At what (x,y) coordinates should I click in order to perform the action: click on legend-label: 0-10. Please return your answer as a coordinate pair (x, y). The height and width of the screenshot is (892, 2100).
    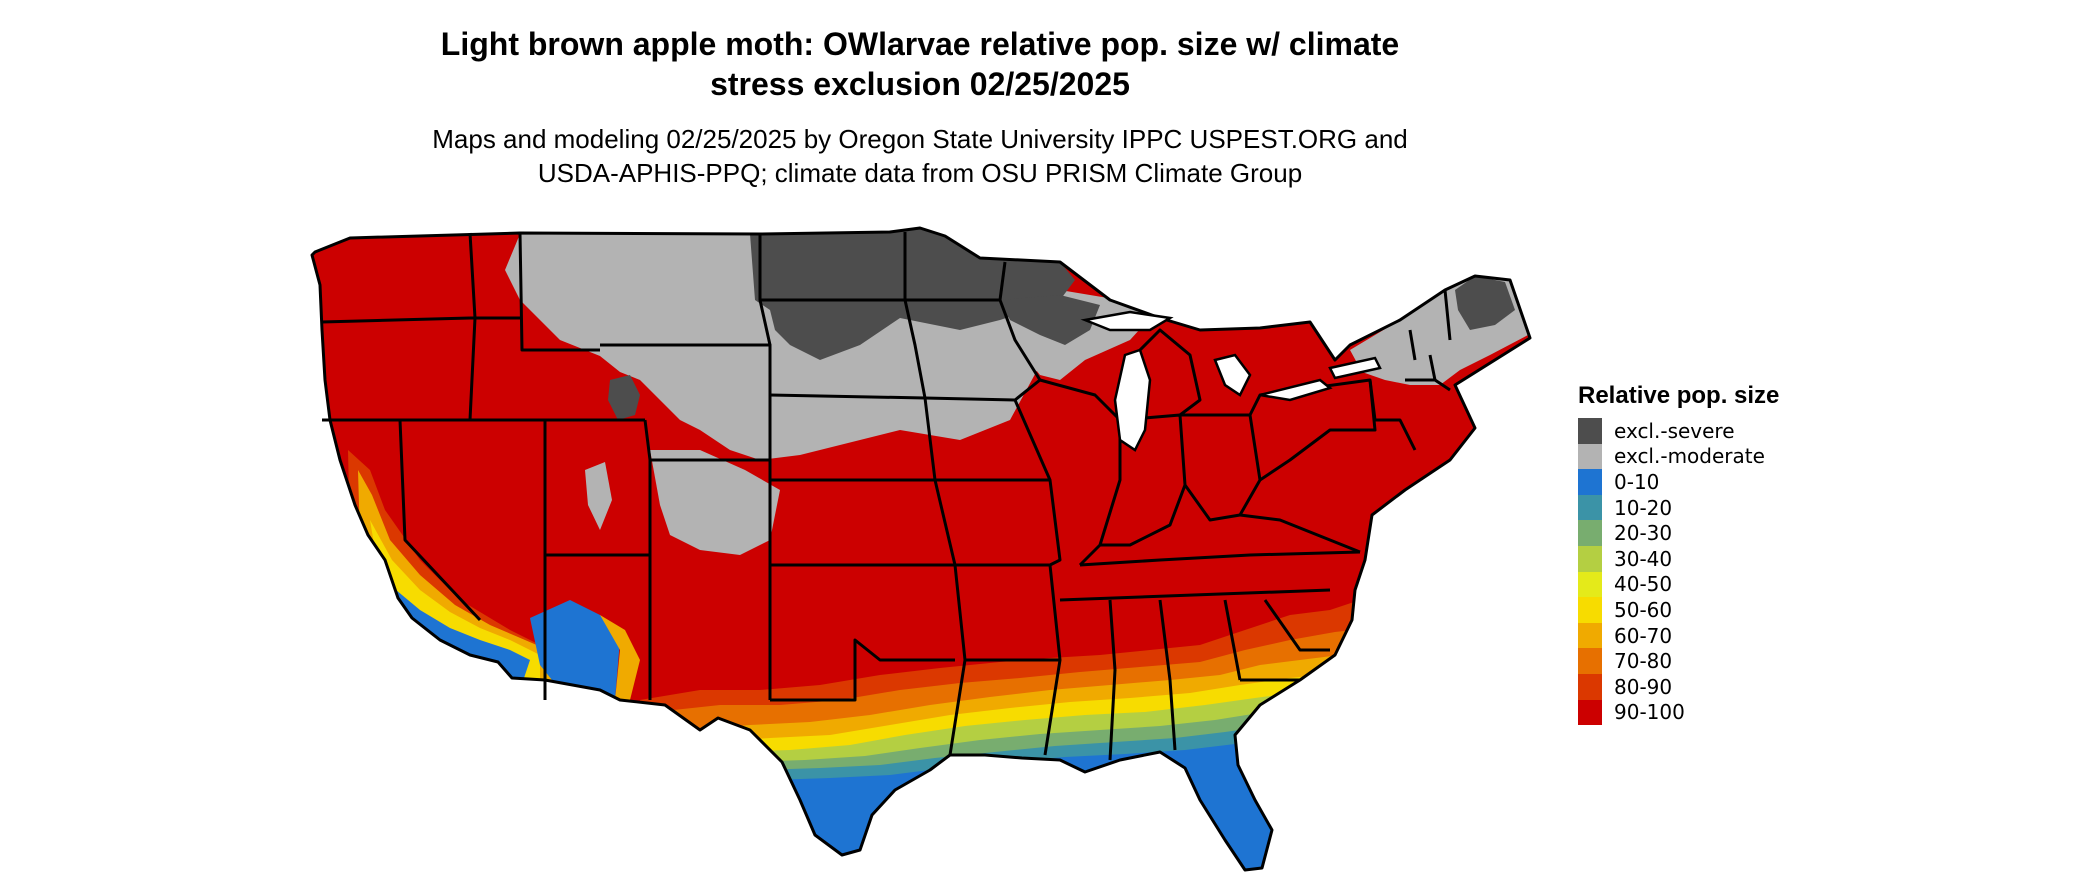
    Looking at the image, I should click on (1637, 481).